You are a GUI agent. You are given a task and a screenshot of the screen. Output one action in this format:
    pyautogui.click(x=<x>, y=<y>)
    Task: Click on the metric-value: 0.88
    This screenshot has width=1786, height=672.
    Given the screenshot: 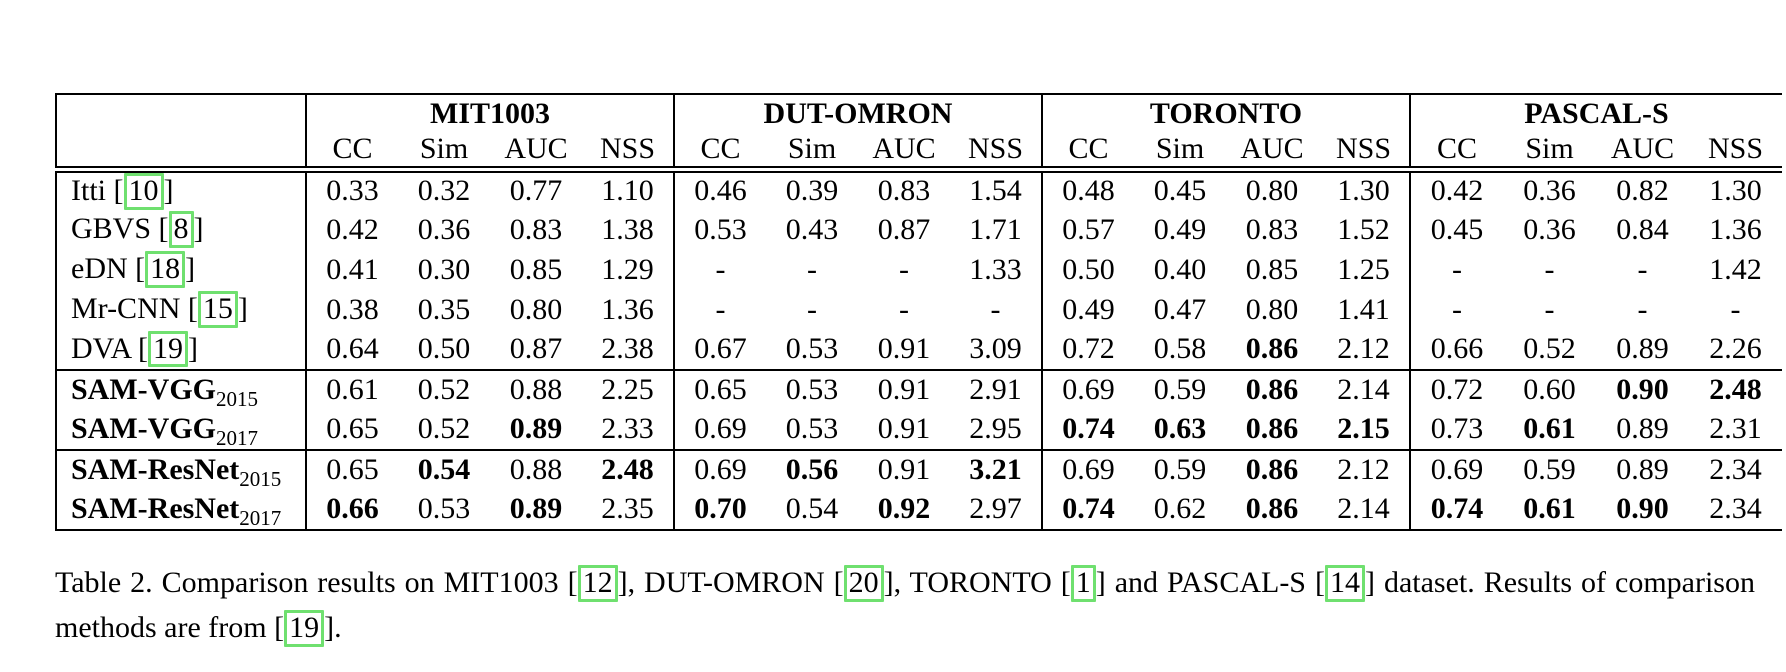 What is the action you would take?
    pyautogui.click(x=536, y=469)
    